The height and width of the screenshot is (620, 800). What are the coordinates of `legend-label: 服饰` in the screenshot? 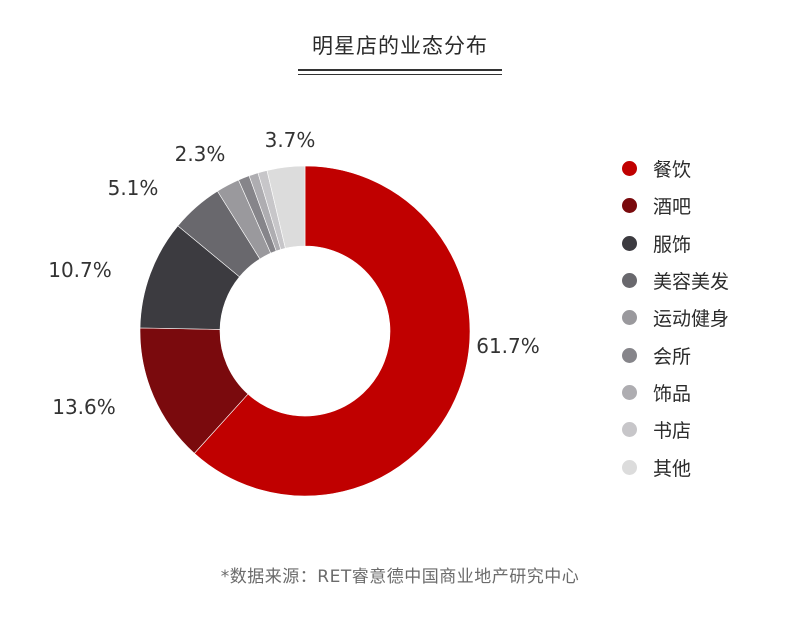 It's located at (672, 244).